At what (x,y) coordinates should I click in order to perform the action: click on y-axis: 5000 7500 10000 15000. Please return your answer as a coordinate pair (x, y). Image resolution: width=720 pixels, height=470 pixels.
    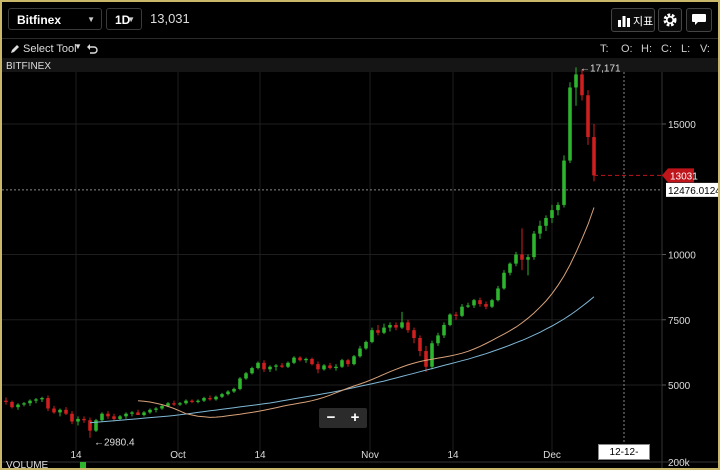
    Looking at the image, I should click on (679, 256).